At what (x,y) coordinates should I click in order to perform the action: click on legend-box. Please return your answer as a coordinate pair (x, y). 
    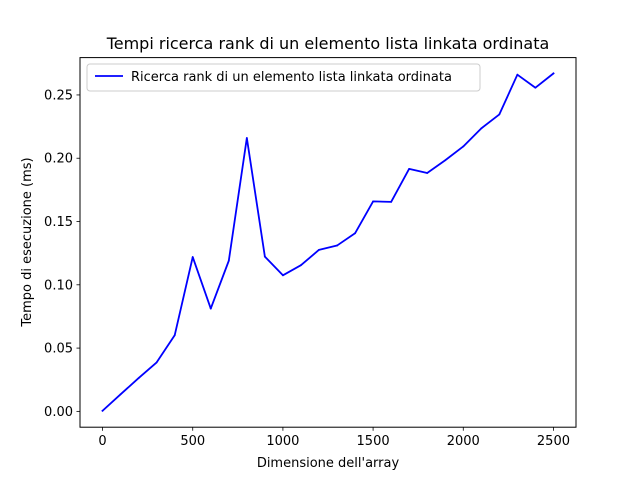
    Looking at the image, I should click on (283, 77).